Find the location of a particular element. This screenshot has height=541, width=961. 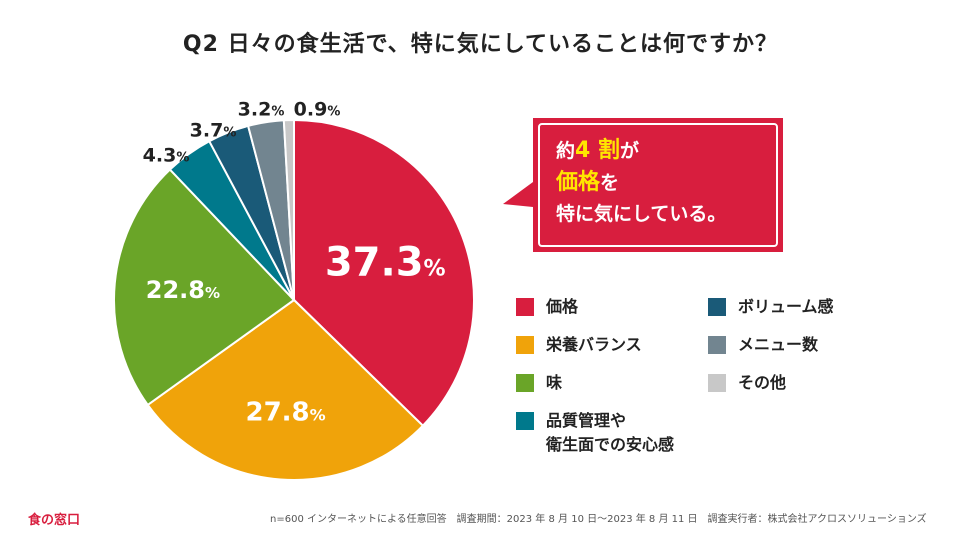

page-title: Q2 日々の食生活で、特に気にしていることは何ですか？ is located at coordinates (480, 44).